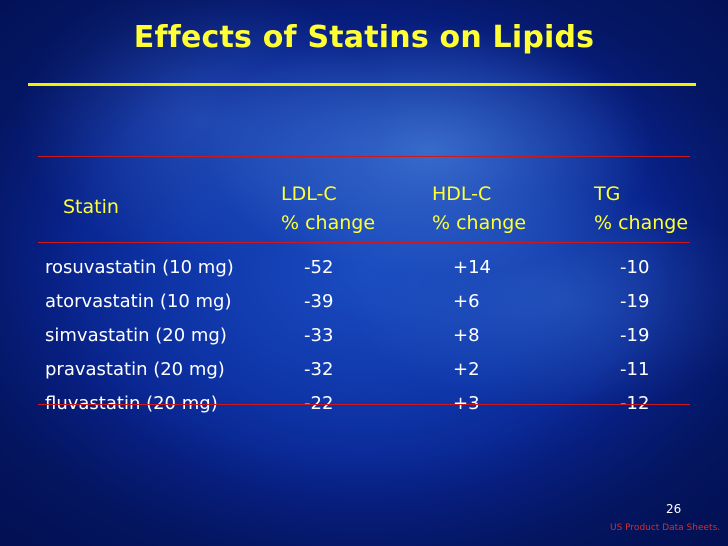 The height and width of the screenshot is (546, 728). What do you see at coordinates (135, 369) in the screenshot?
I see `row-name: pravastatin (20 mg)` at bounding box center [135, 369].